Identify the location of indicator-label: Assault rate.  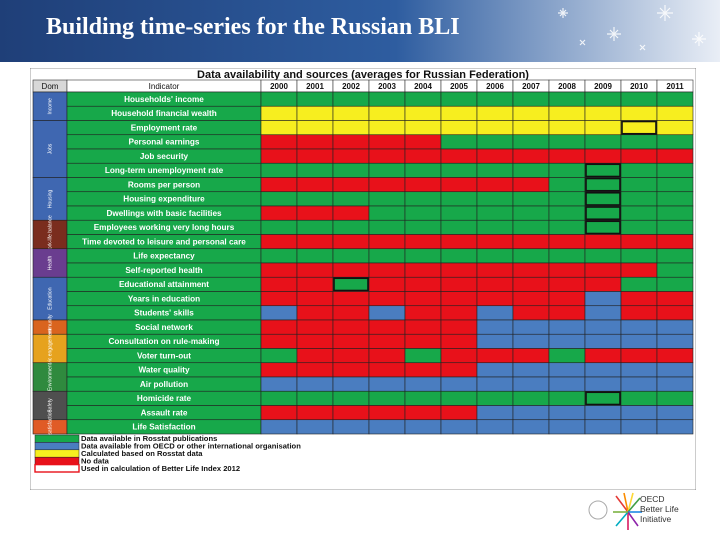
(164, 412).